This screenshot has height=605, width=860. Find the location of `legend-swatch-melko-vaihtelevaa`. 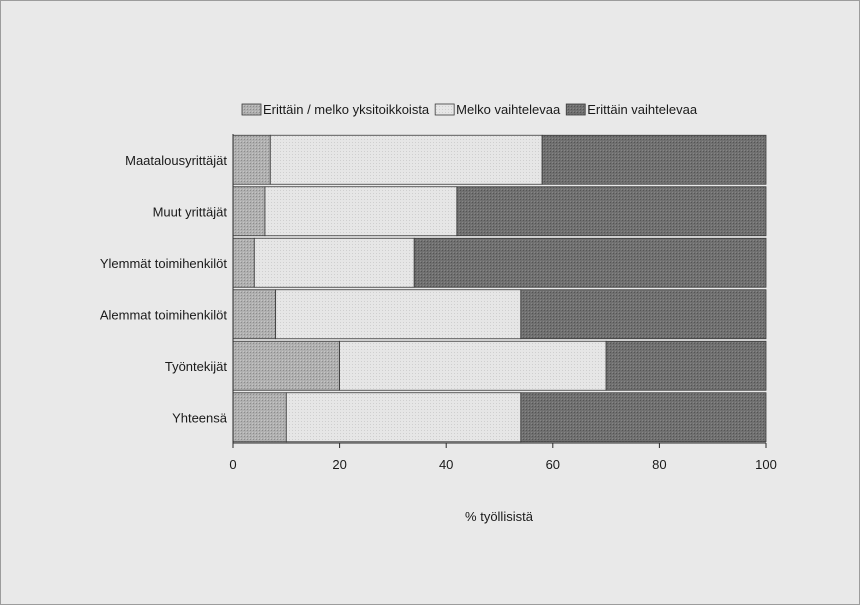

legend-swatch-melko-vaihtelevaa is located at coordinates (444, 109).